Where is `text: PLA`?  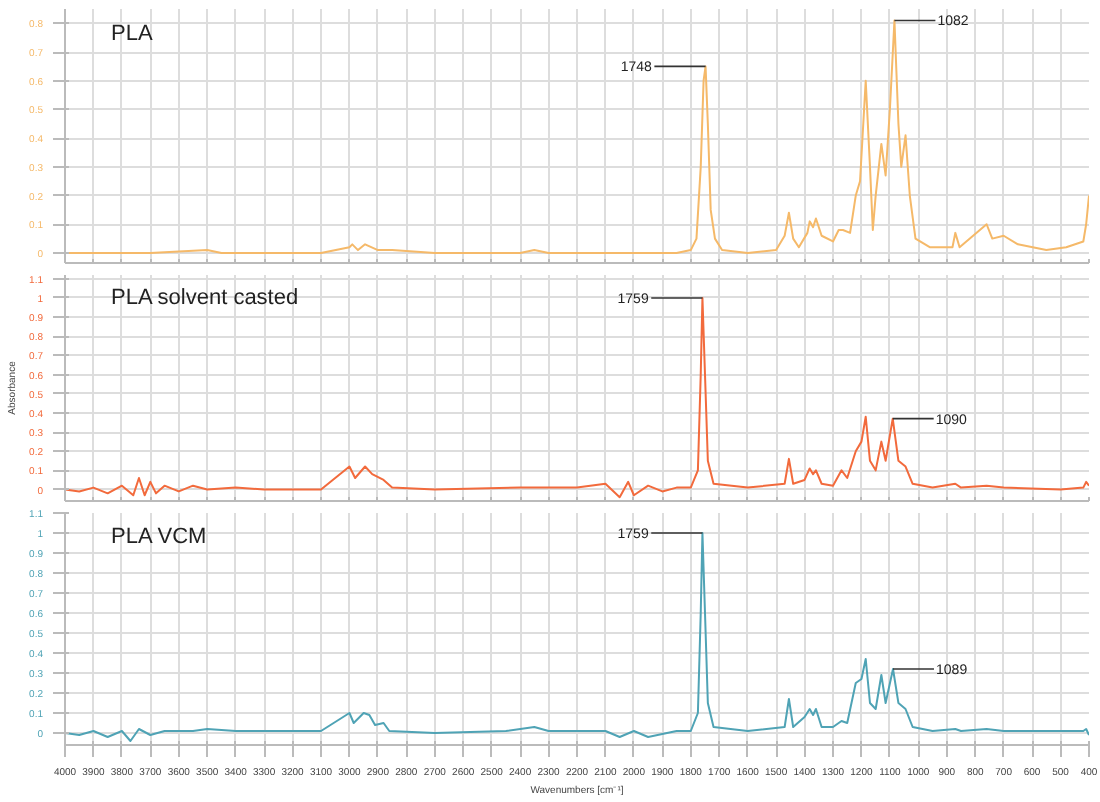
text: PLA is located at coordinates (132, 33).